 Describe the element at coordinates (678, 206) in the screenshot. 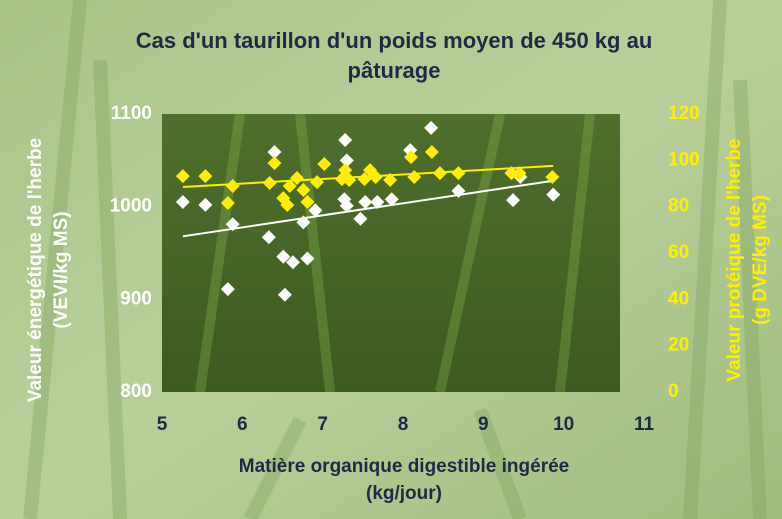

I see `y2-tick-label: 80` at that location.